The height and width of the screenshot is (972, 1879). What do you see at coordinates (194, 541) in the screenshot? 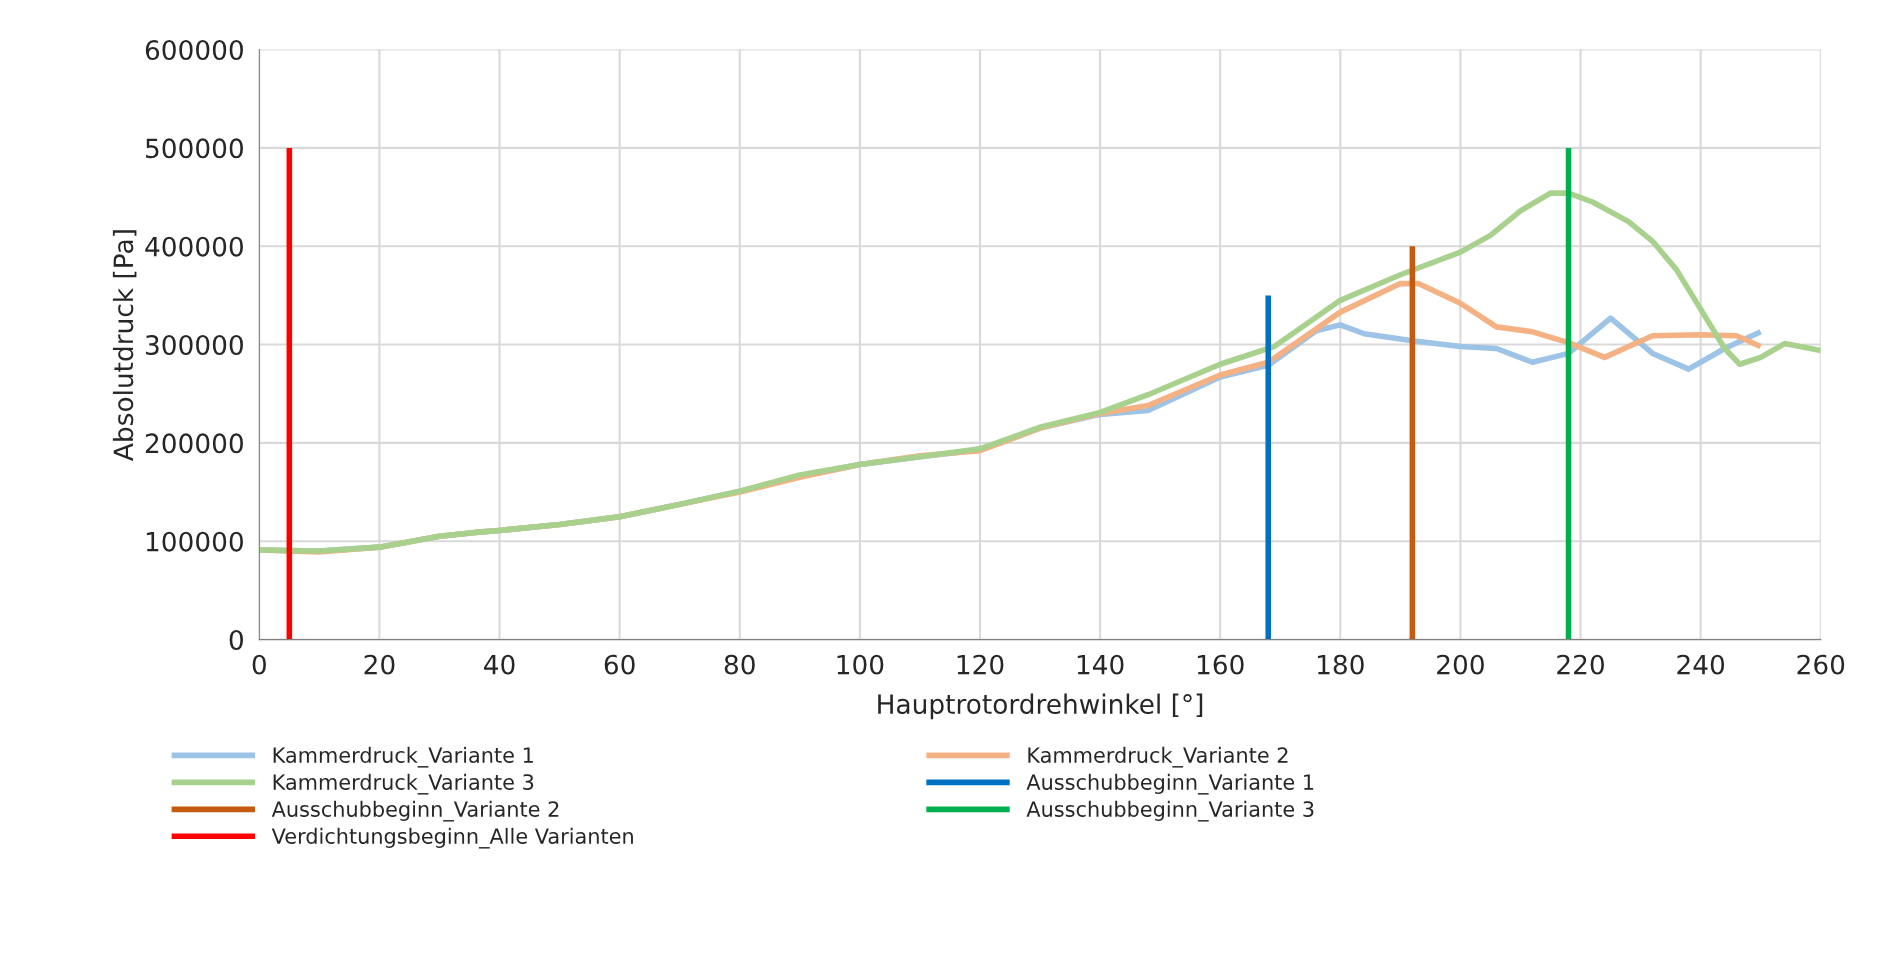
I see `y-tick-label: 100000` at bounding box center [194, 541].